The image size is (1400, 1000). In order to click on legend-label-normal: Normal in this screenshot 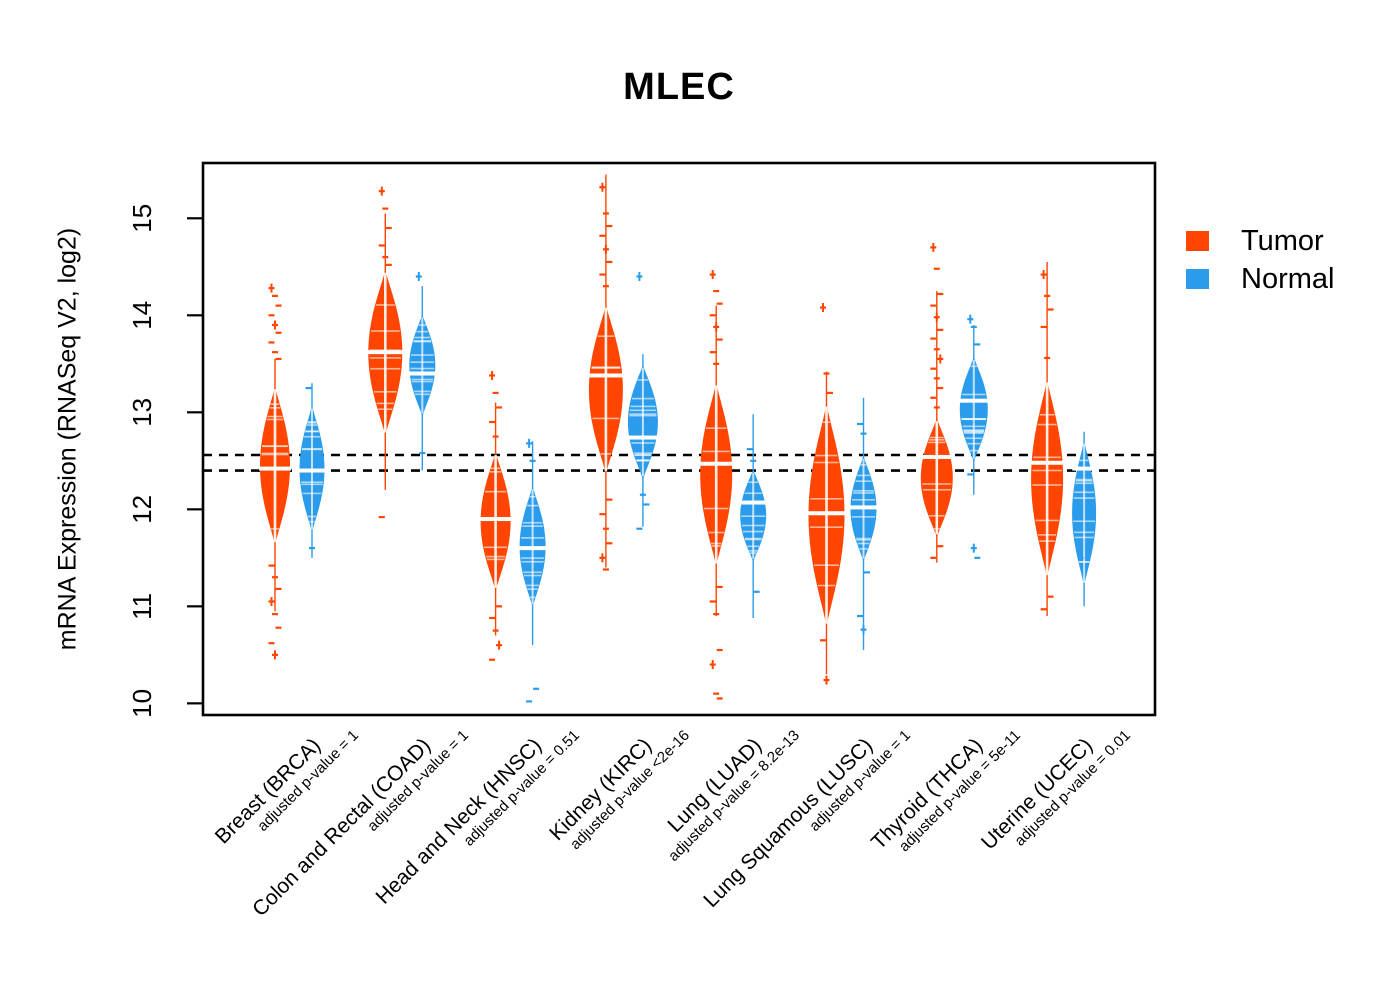, I will do `click(1288, 278)`.